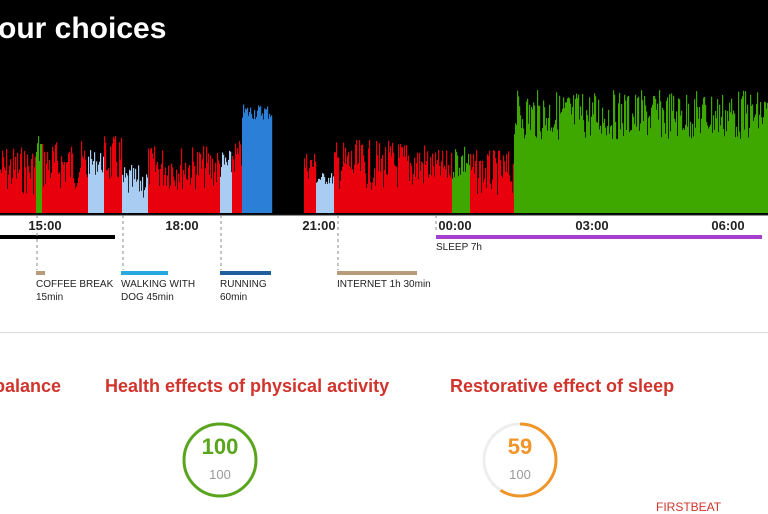 The image size is (768, 514). I want to click on activity-bar-walking, so click(144, 273).